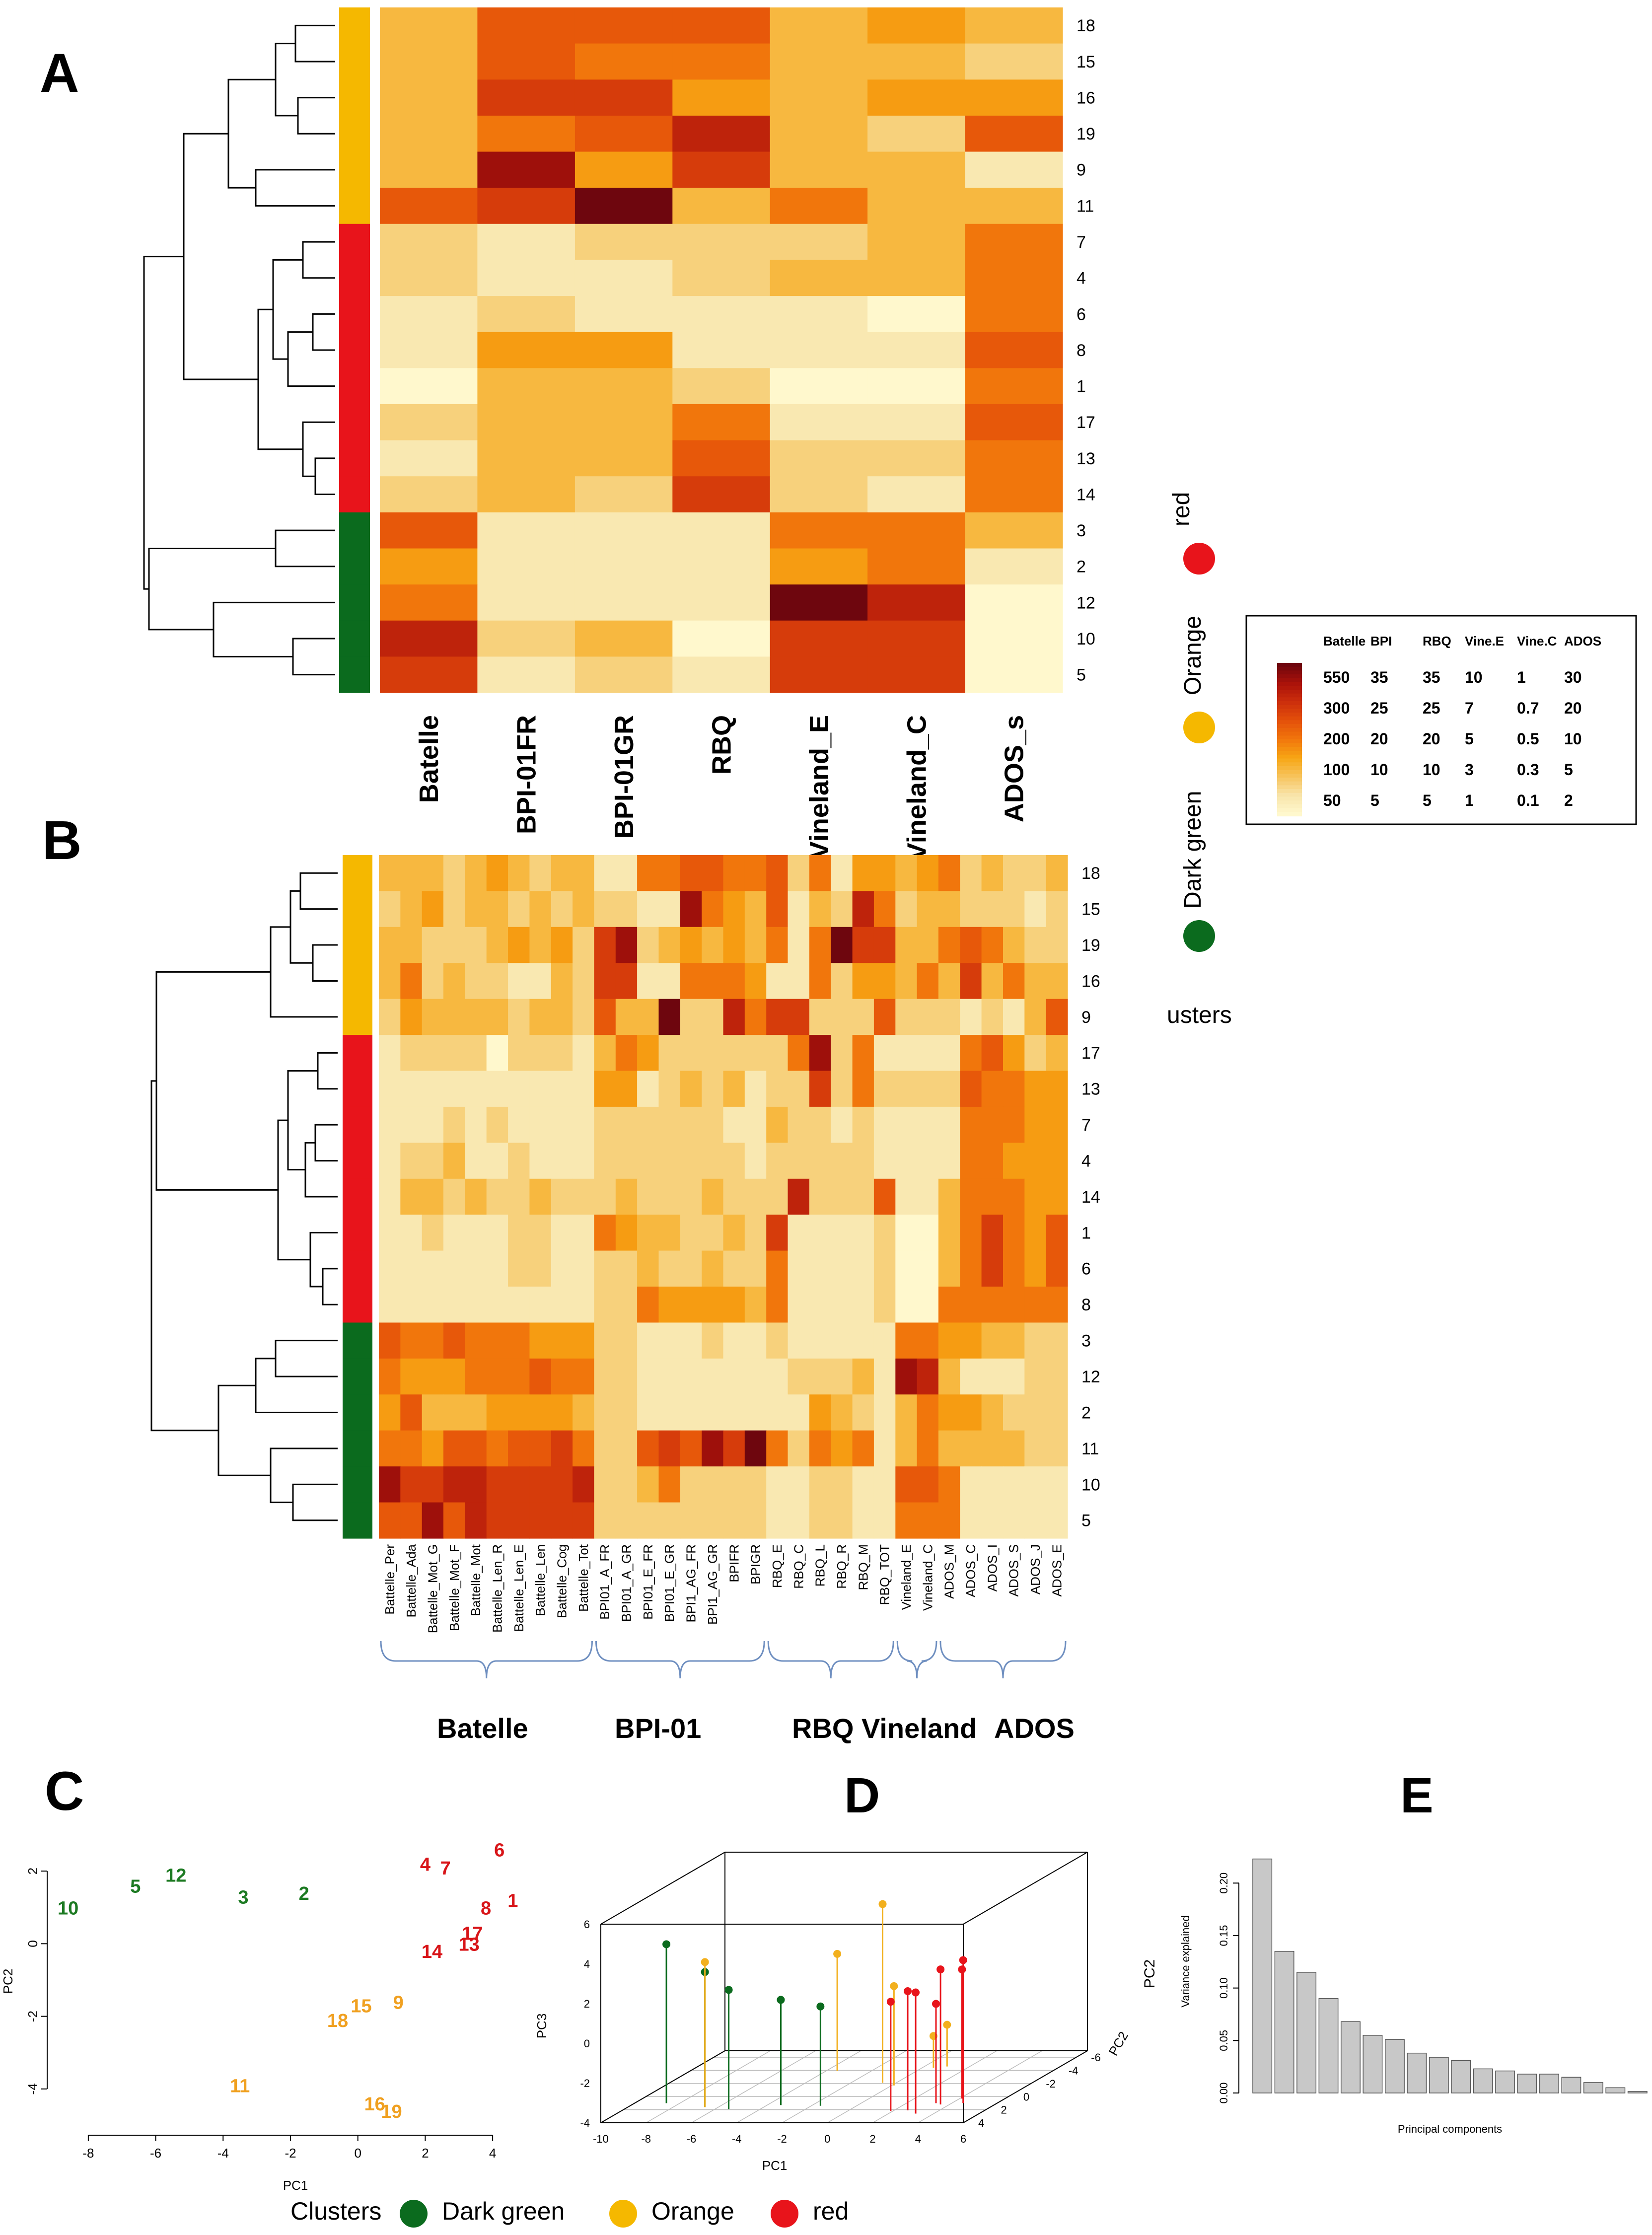 The image size is (1652, 2235). I want to click on heat-cell-r12-c12, so click(648, 1376).